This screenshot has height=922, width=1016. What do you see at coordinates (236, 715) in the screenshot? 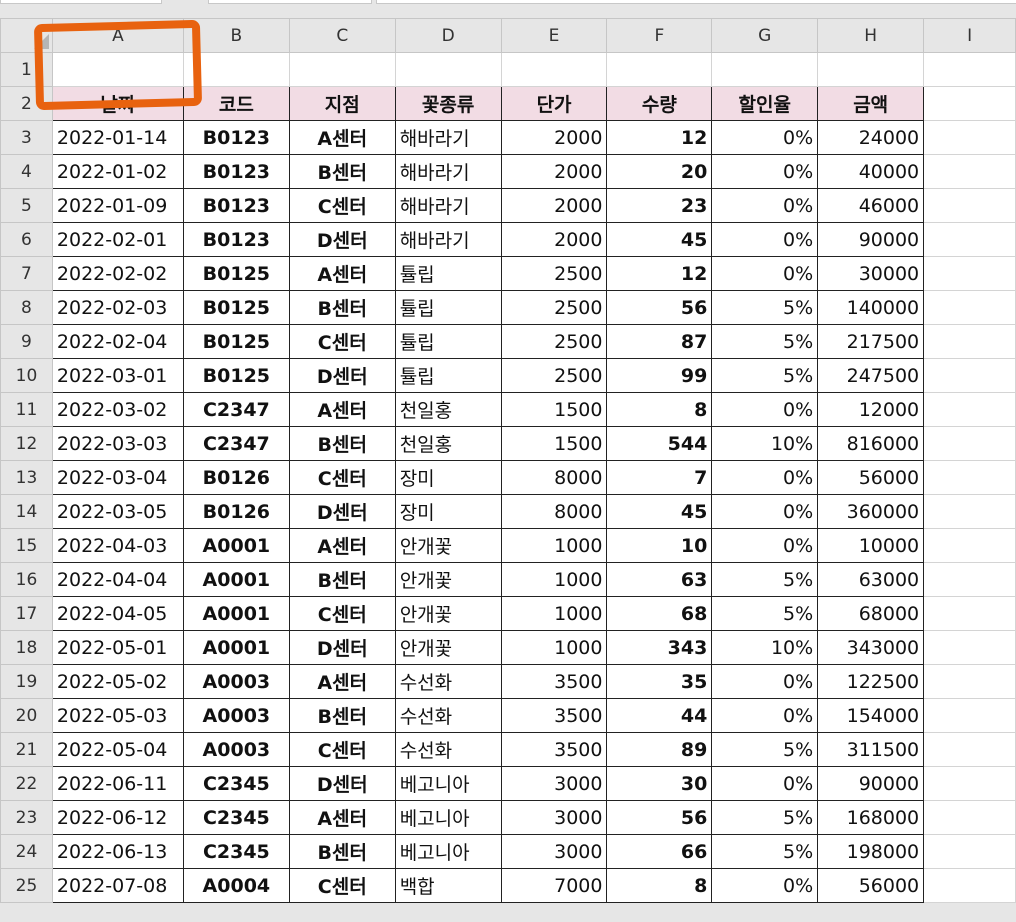
I see `code-cell: A0003` at bounding box center [236, 715].